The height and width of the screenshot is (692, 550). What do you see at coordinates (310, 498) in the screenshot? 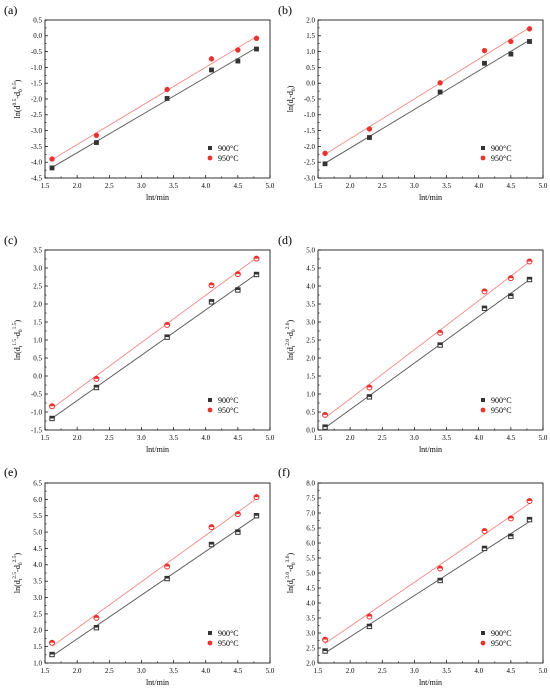
I see `y-tick-label: 7.5` at bounding box center [310, 498].